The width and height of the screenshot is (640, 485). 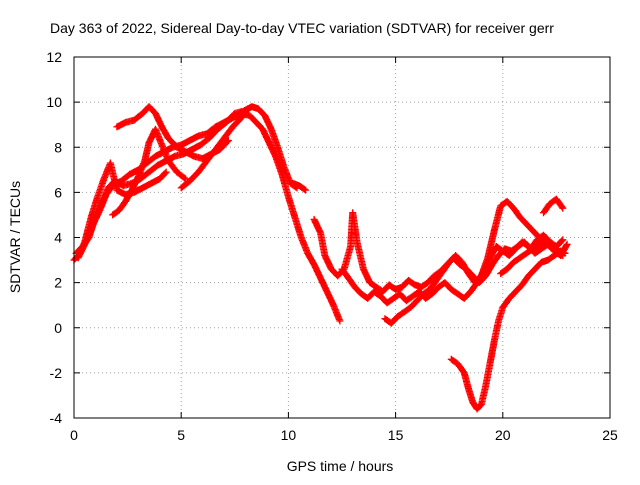 What do you see at coordinates (56, 418) in the screenshot?
I see `y-tick-label: -4` at bounding box center [56, 418].